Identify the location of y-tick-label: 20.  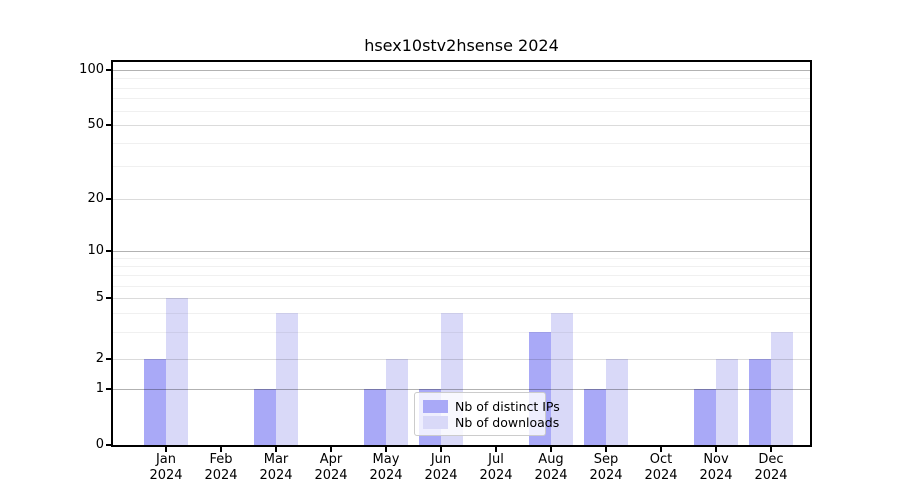
(95, 198).